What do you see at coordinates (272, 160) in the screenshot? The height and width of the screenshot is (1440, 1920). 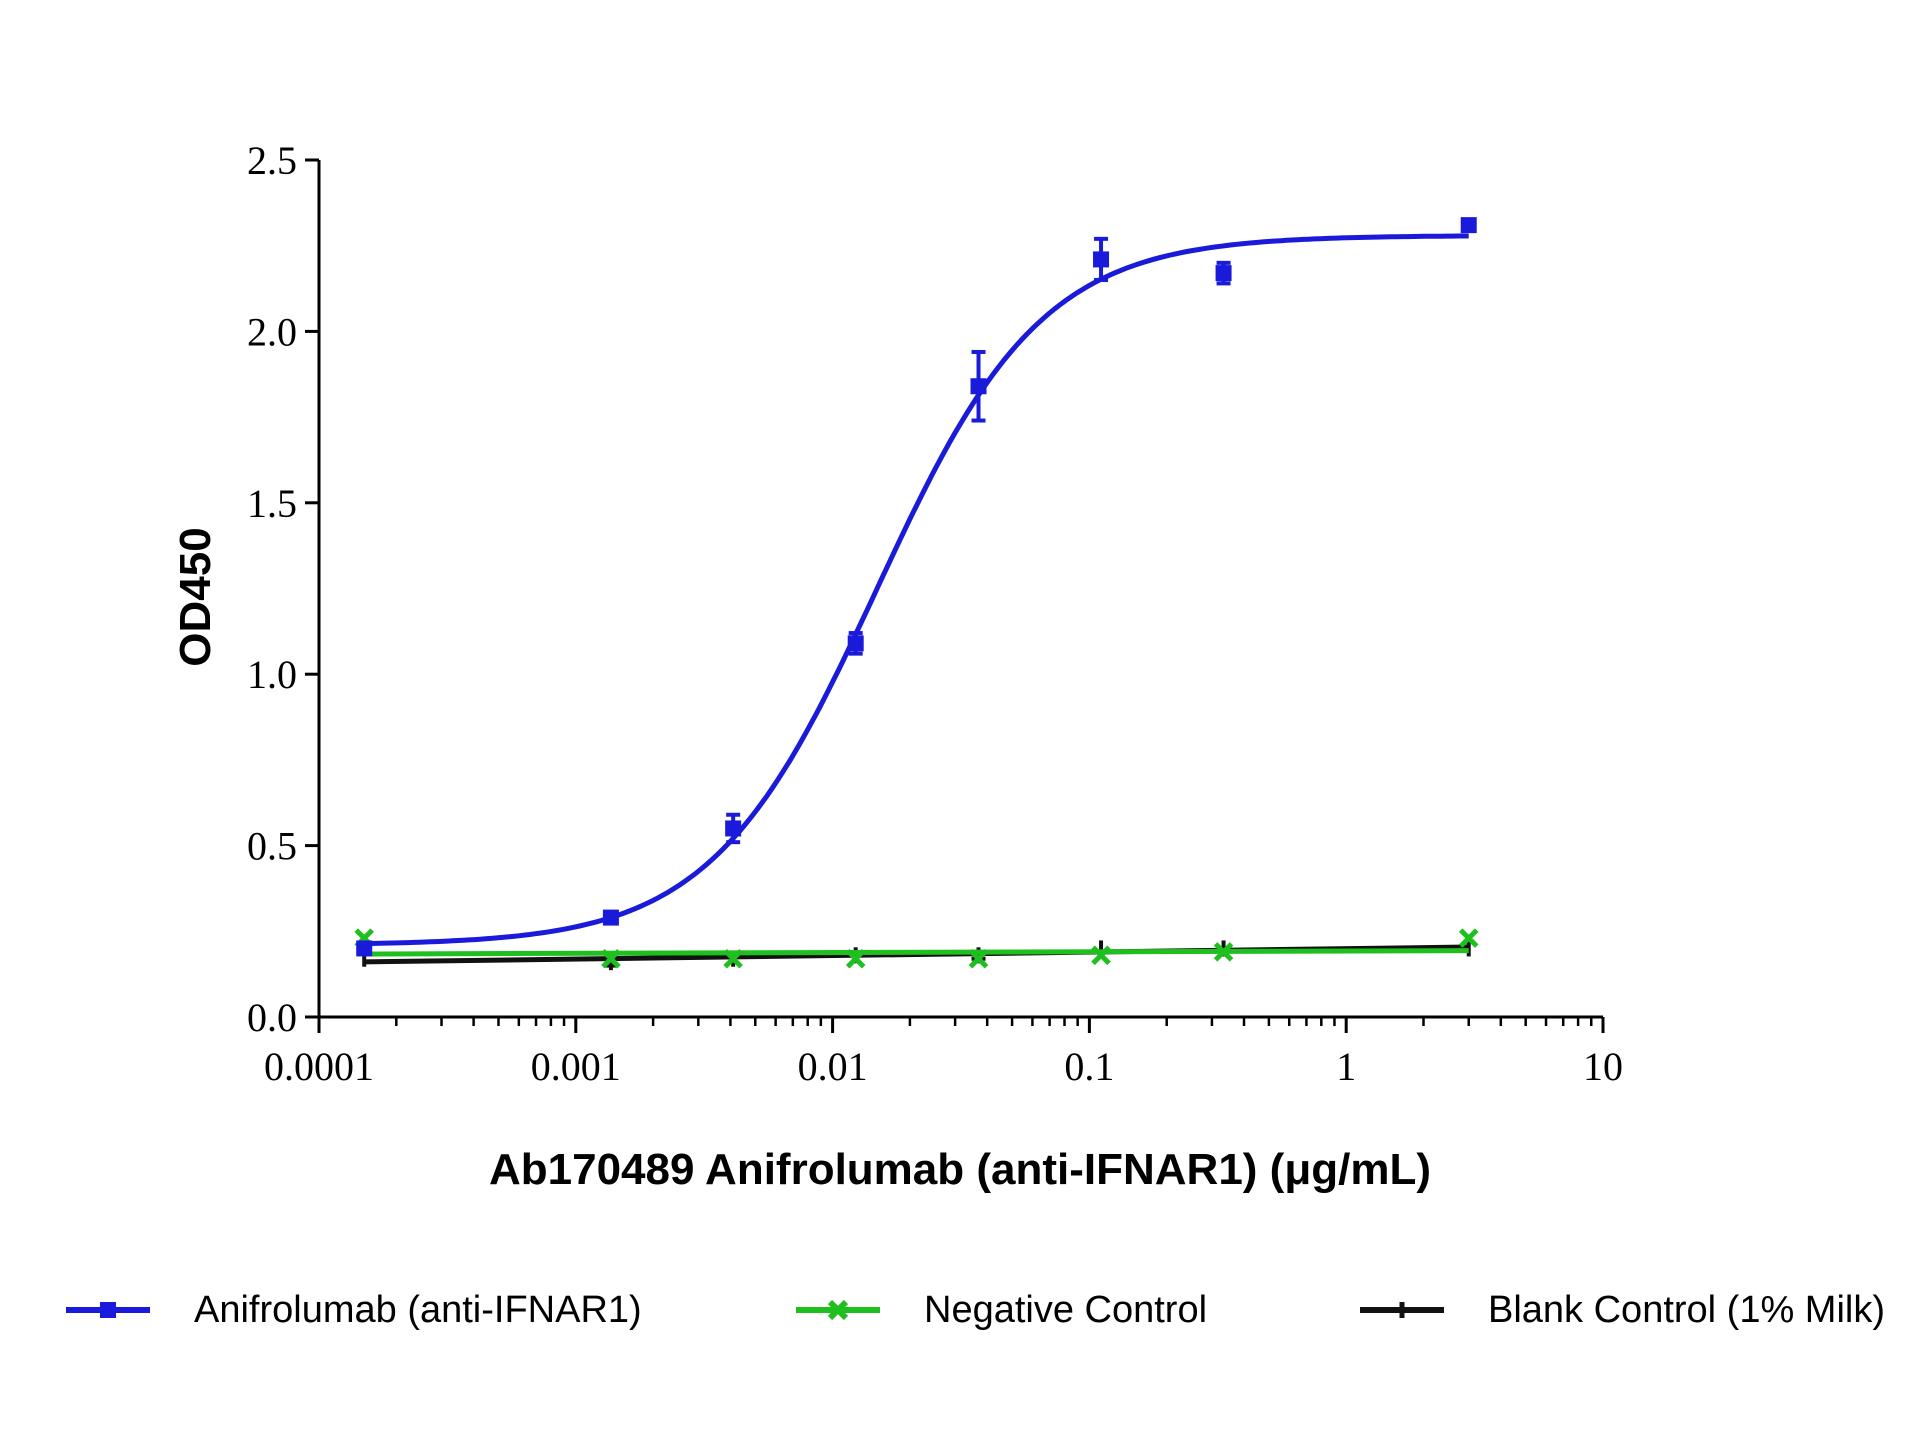 I see `y-tick-label: 2.5` at bounding box center [272, 160].